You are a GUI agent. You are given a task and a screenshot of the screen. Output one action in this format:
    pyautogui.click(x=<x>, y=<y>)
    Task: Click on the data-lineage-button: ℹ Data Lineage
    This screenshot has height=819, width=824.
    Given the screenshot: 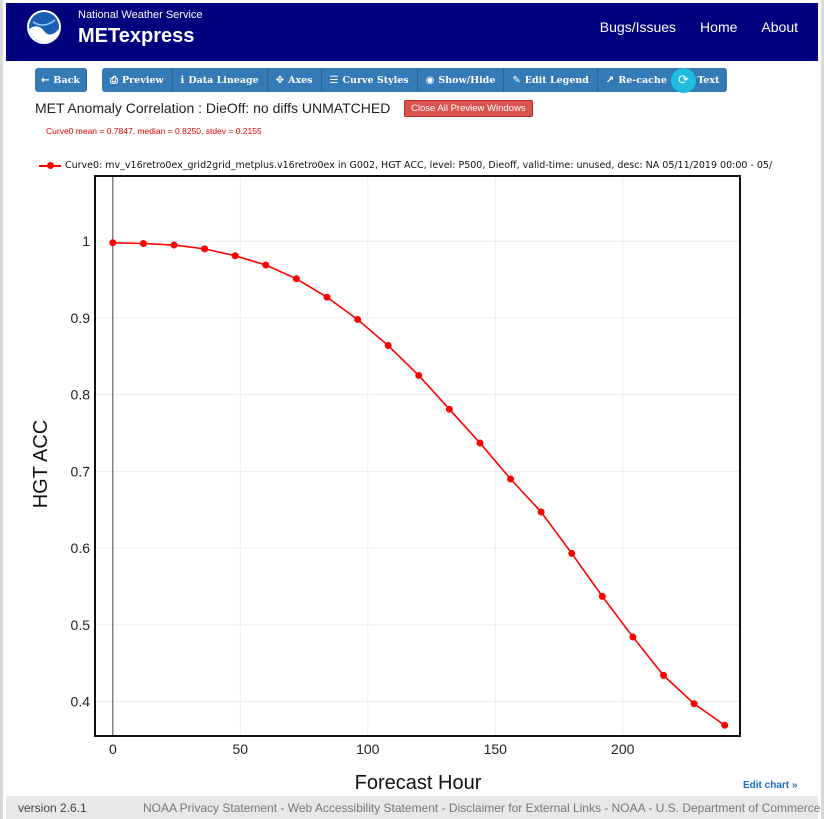 What is the action you would take?
    pyautogui.click(x=220, y=80)
    